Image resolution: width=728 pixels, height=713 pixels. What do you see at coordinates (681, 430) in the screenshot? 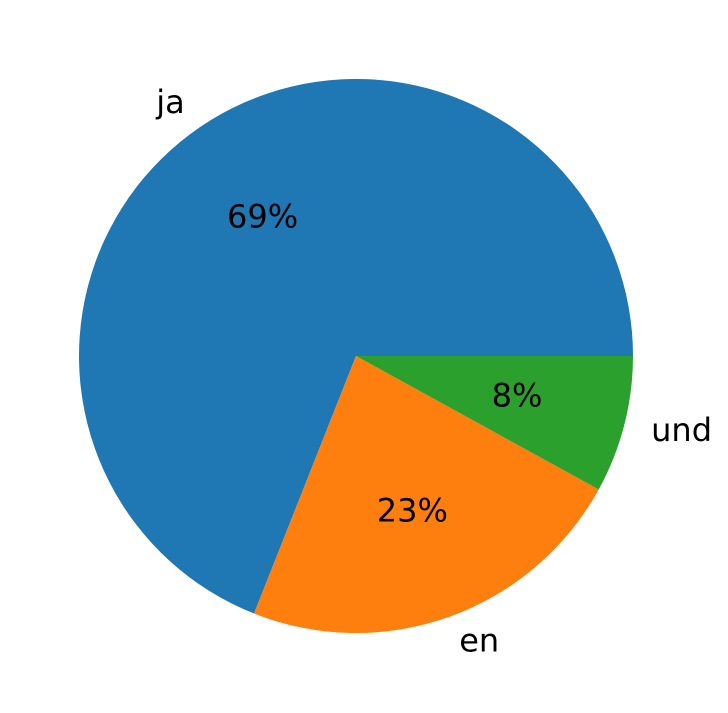
I see `slice-label: und` at bounding box center [681, 430].